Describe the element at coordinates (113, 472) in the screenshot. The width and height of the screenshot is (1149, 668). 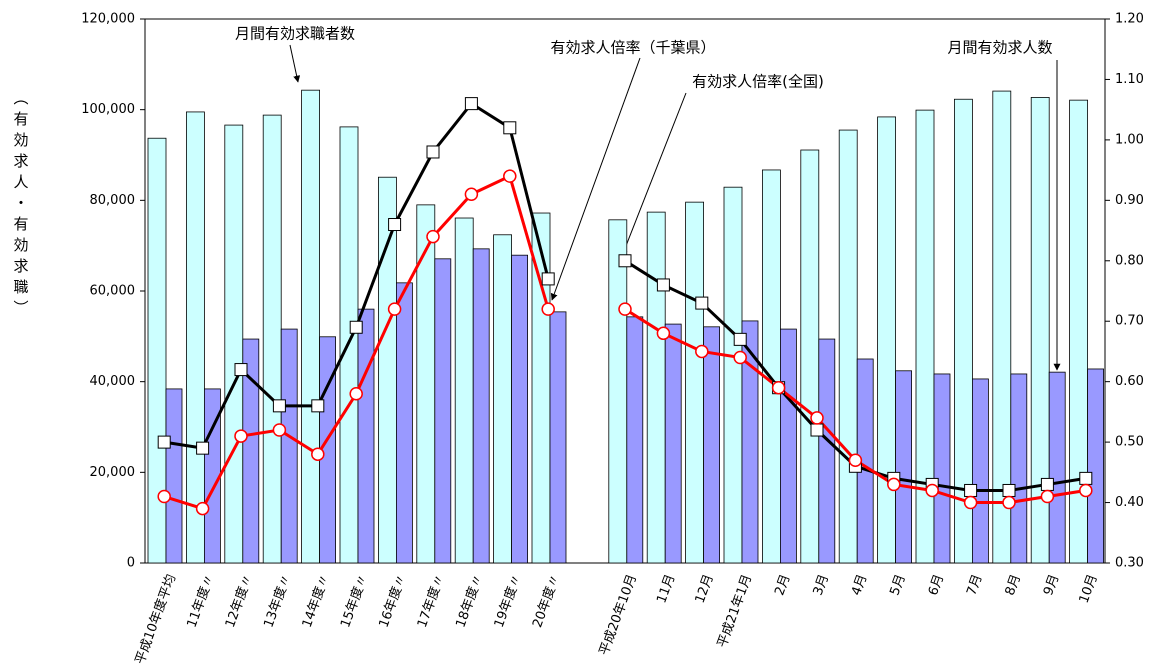
I see `y-tick-label: 20,000` at that location.